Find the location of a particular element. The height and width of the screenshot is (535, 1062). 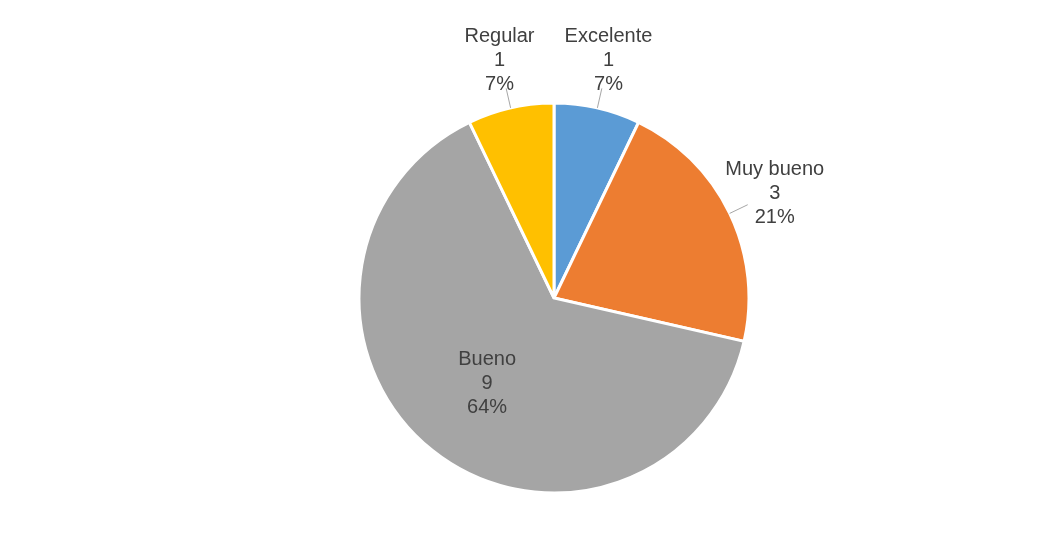

data-label: 9 64% is located at coordinates (487, 393).